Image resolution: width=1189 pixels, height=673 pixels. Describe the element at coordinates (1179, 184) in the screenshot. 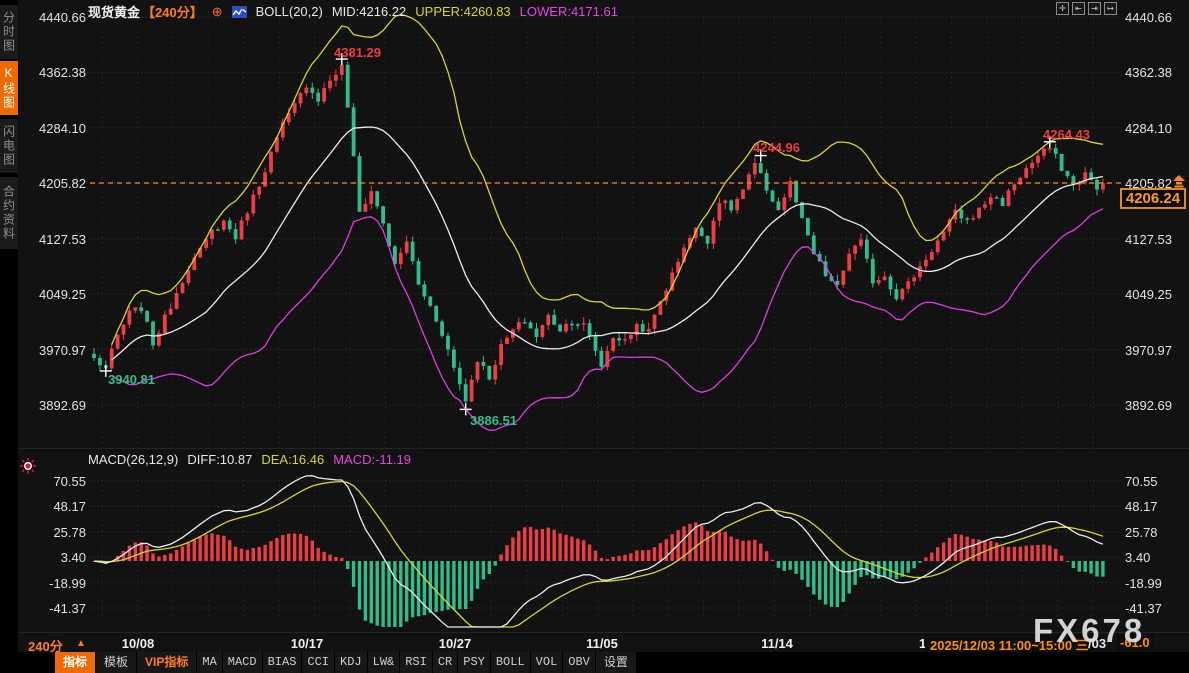

I see `price-up-arrow-icon` at that location.